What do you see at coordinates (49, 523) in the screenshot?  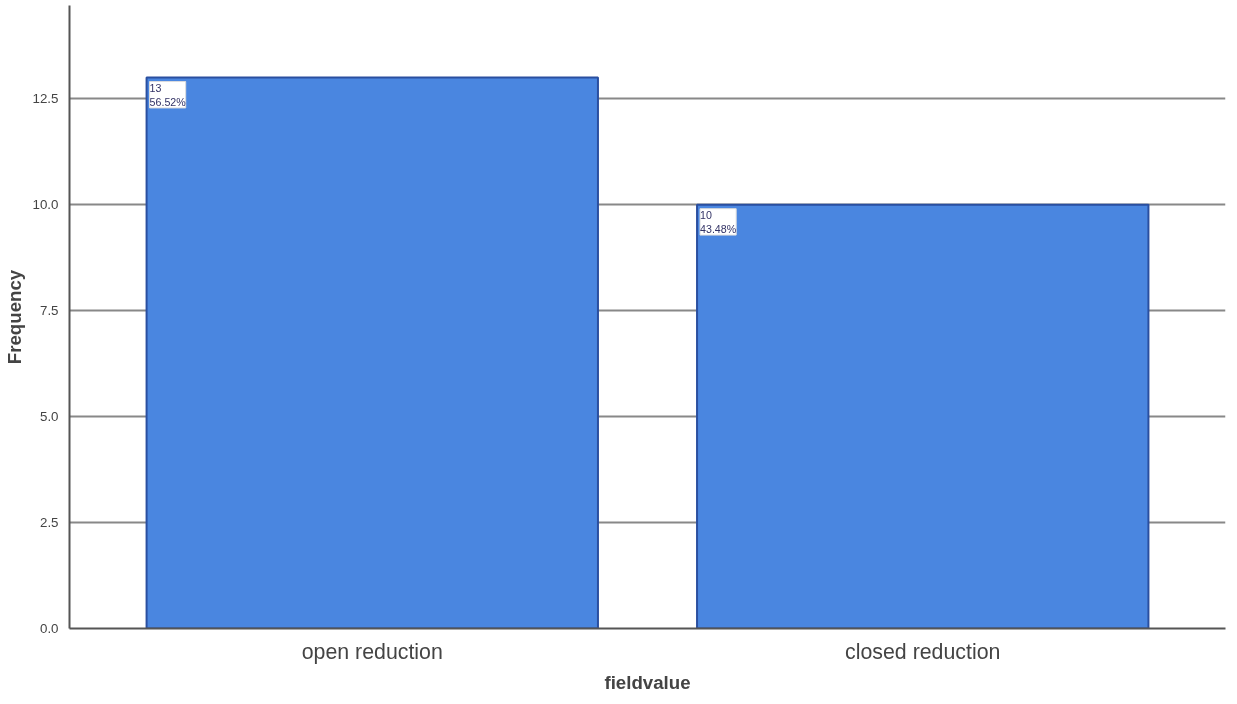 I see `y-tick-label: 2.5` at bounding box center [49, 523].